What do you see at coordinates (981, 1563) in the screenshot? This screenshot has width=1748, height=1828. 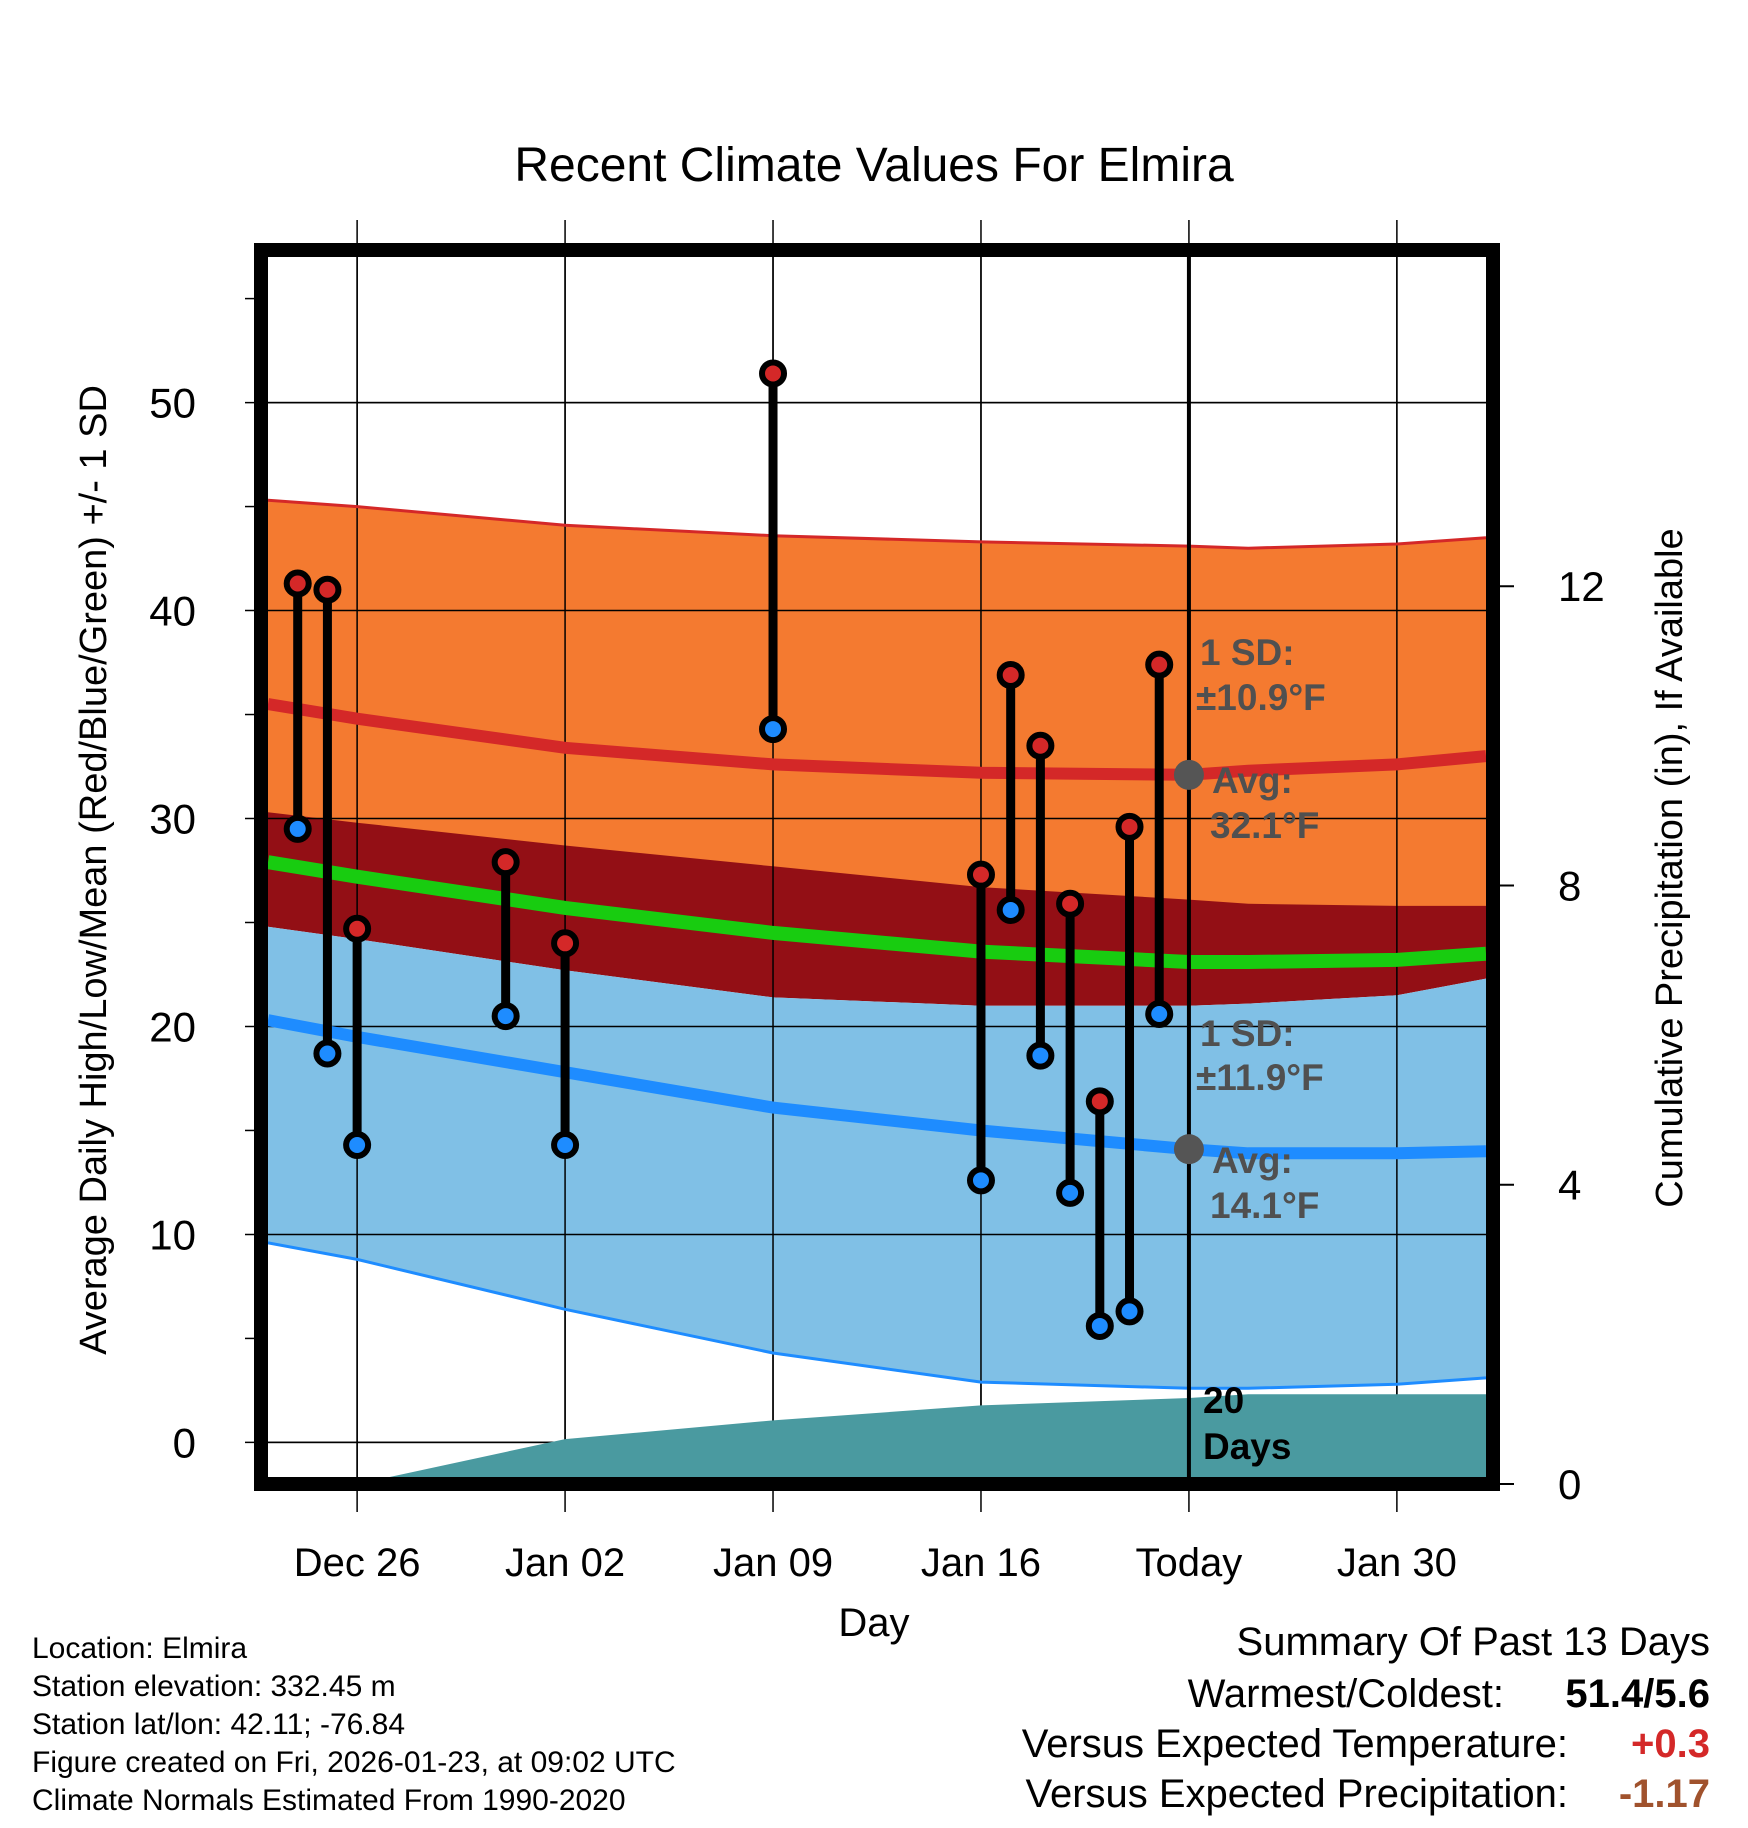 I see `x-tick-label: Jan 16` at bounding box center [981, 1563].